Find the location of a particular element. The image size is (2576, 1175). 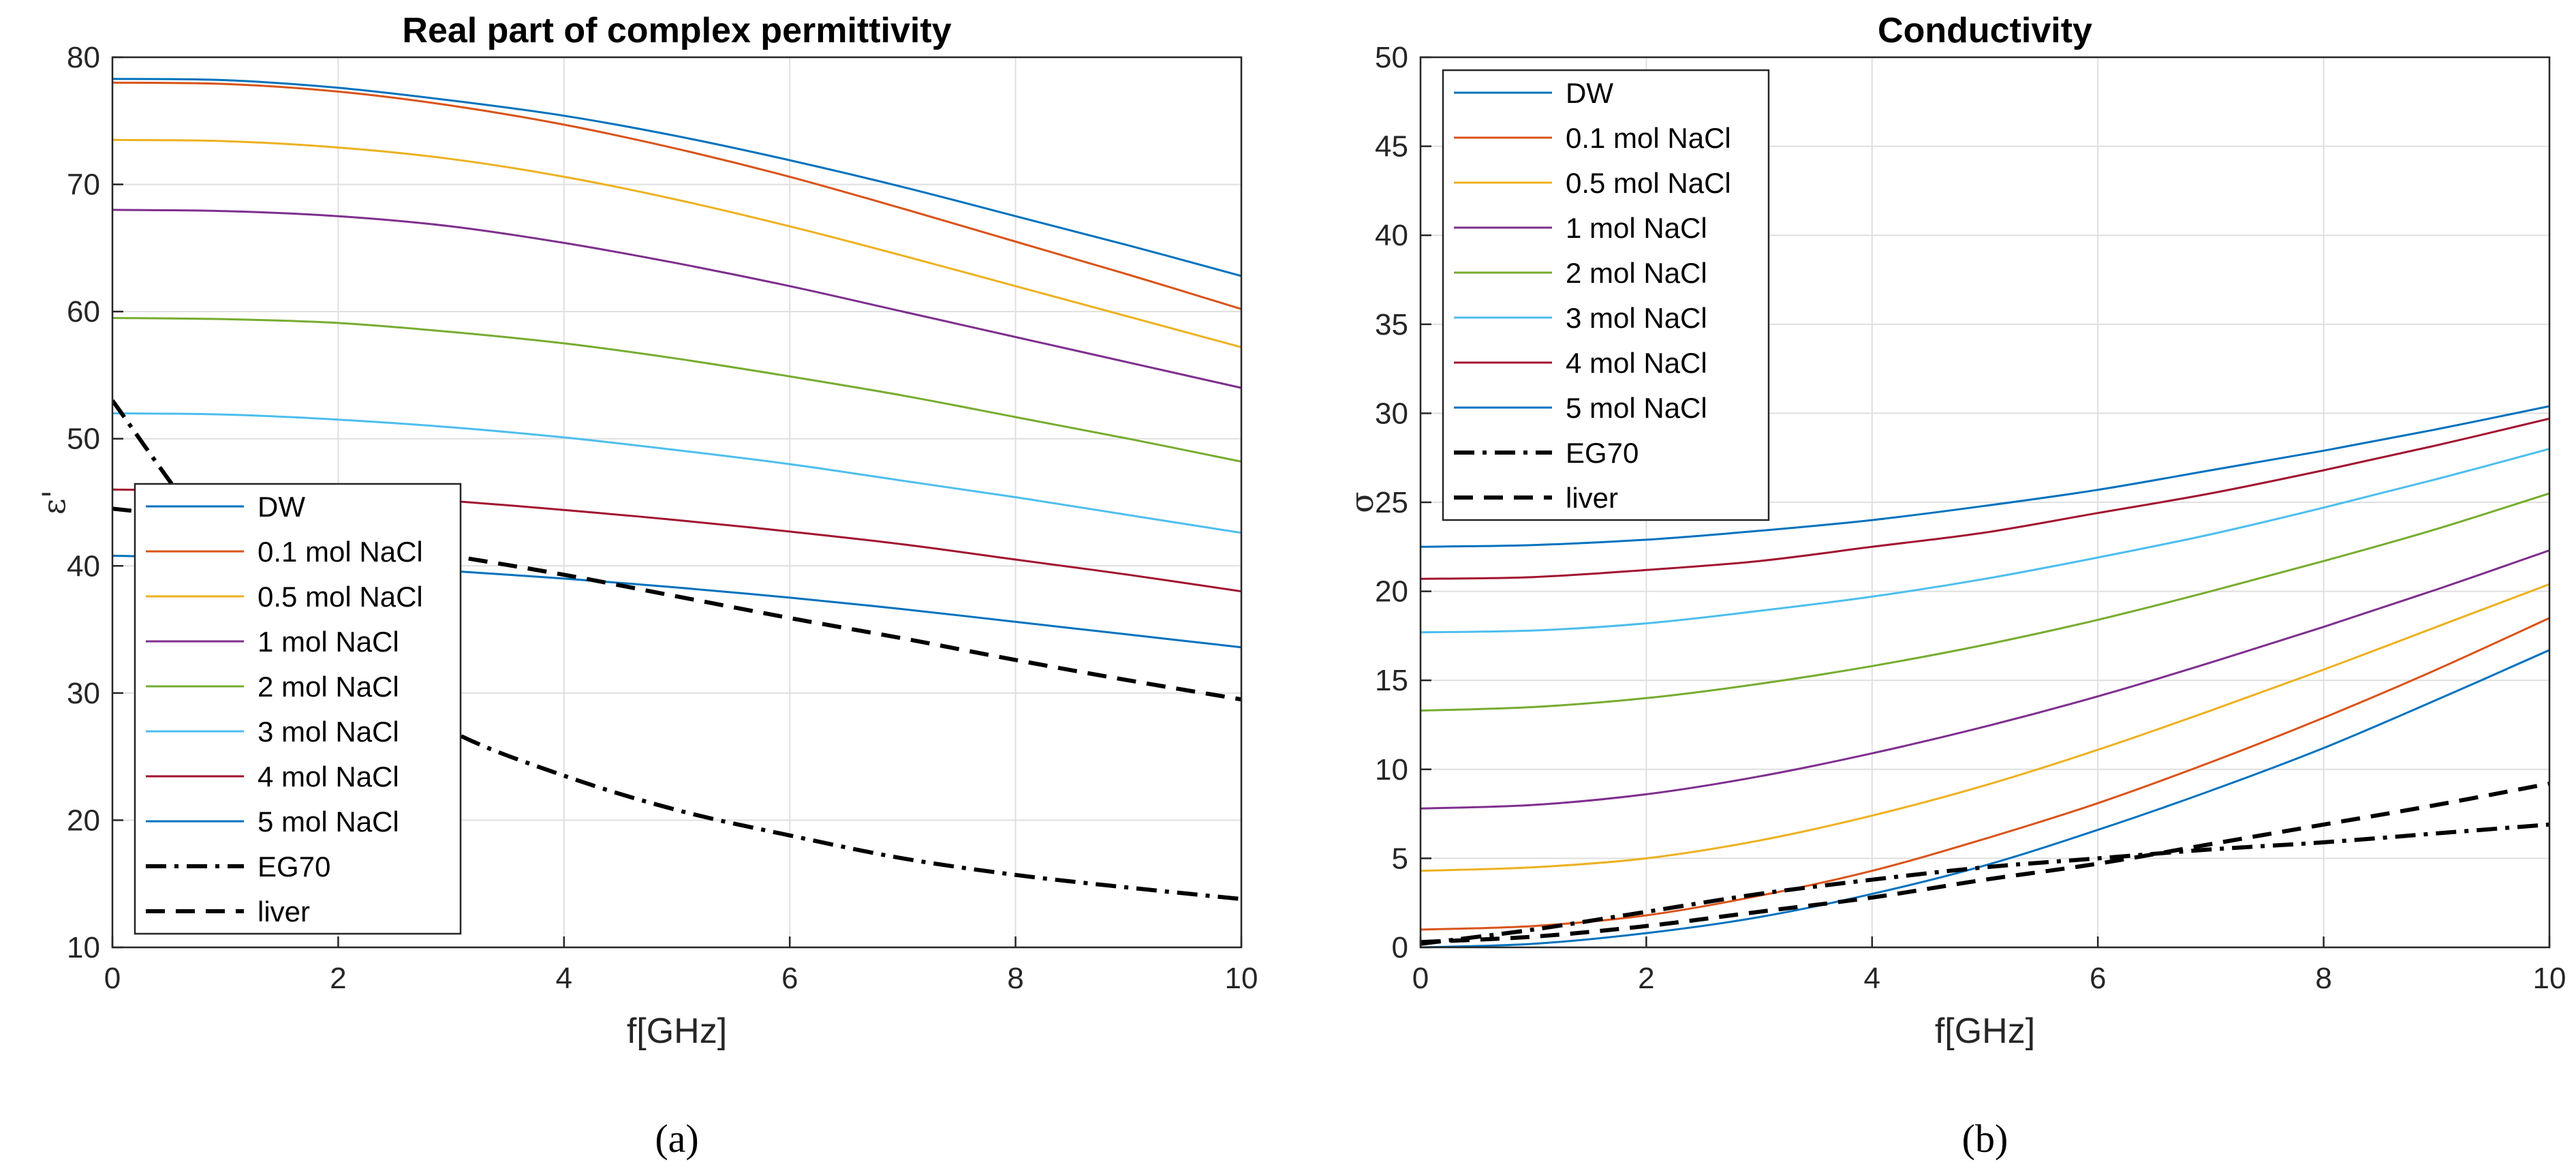

series-line-liver is located at coordinates (1985, 863).